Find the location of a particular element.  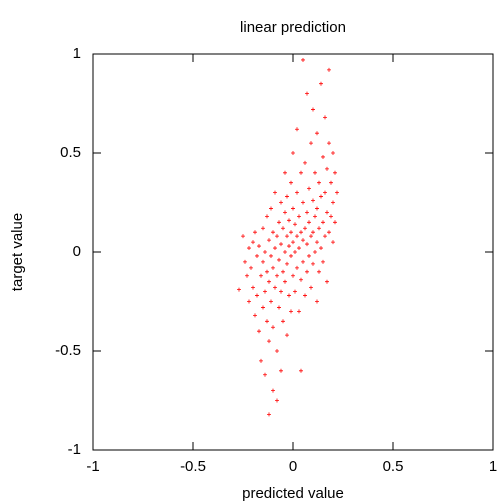

x-tick-label: -0.5 is located at coordinates (193, 466).